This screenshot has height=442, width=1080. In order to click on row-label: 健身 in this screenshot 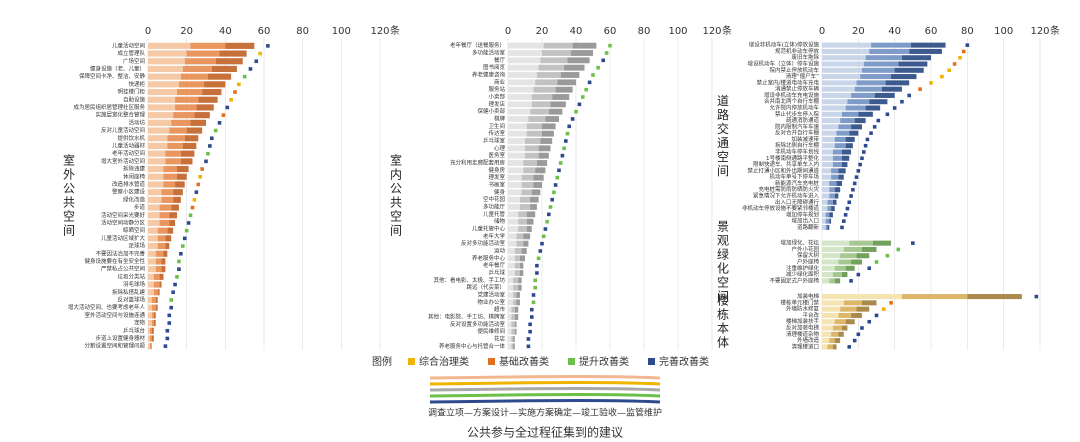, I will do `click(500, 192)`.